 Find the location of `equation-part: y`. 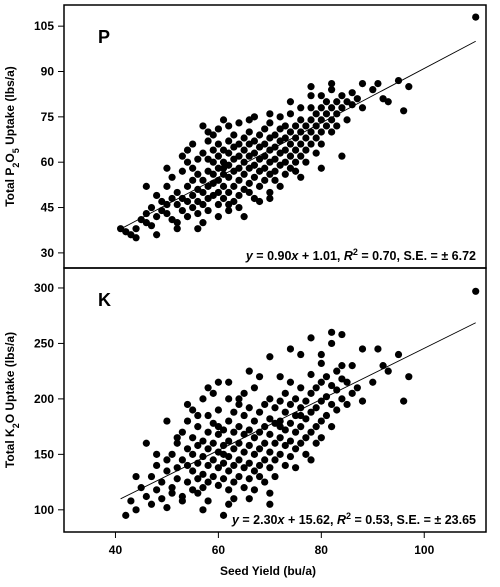

equation-part: y is located at coordinates (235, 520).